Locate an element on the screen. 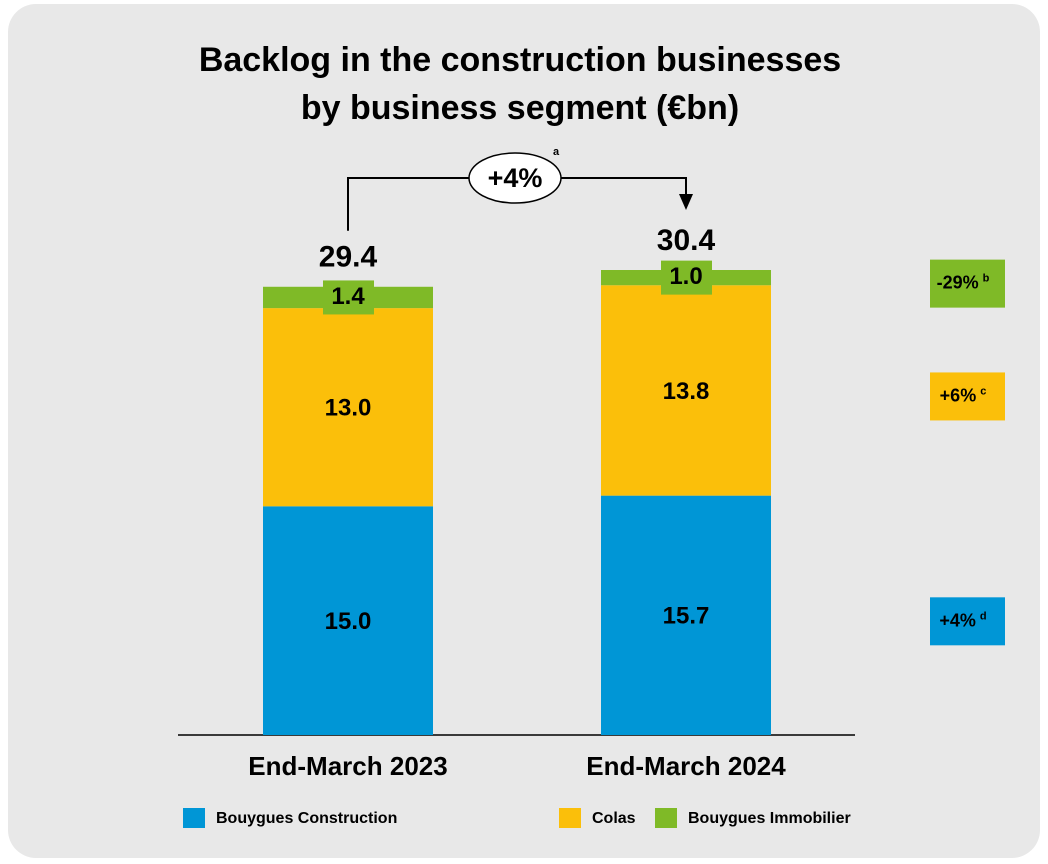  data-label: 1.4 is located at coordinates (348, 296).